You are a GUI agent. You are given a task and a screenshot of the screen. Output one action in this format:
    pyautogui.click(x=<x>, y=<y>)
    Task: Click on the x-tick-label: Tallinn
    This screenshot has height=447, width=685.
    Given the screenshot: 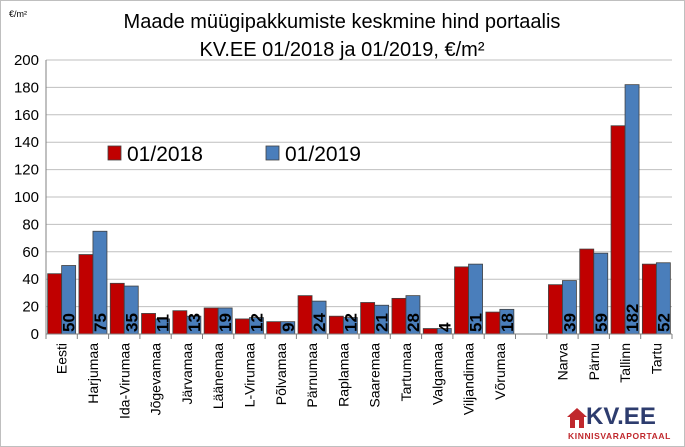 What is the action you would take?
    pyautogui.click(x=625, y=363)
    